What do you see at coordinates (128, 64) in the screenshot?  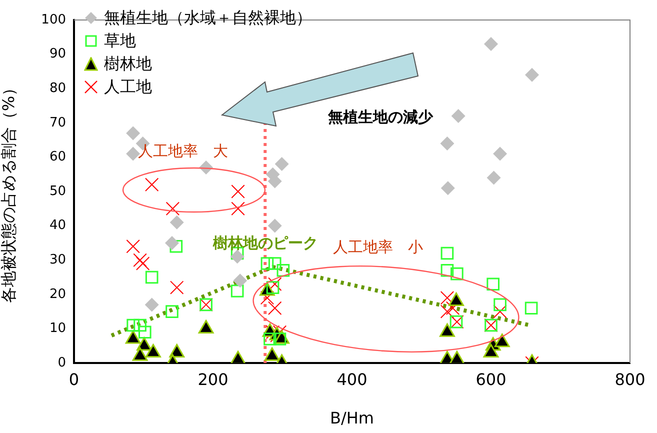 I see `legend-label: 樹林地` at bounding box center [128, 64].